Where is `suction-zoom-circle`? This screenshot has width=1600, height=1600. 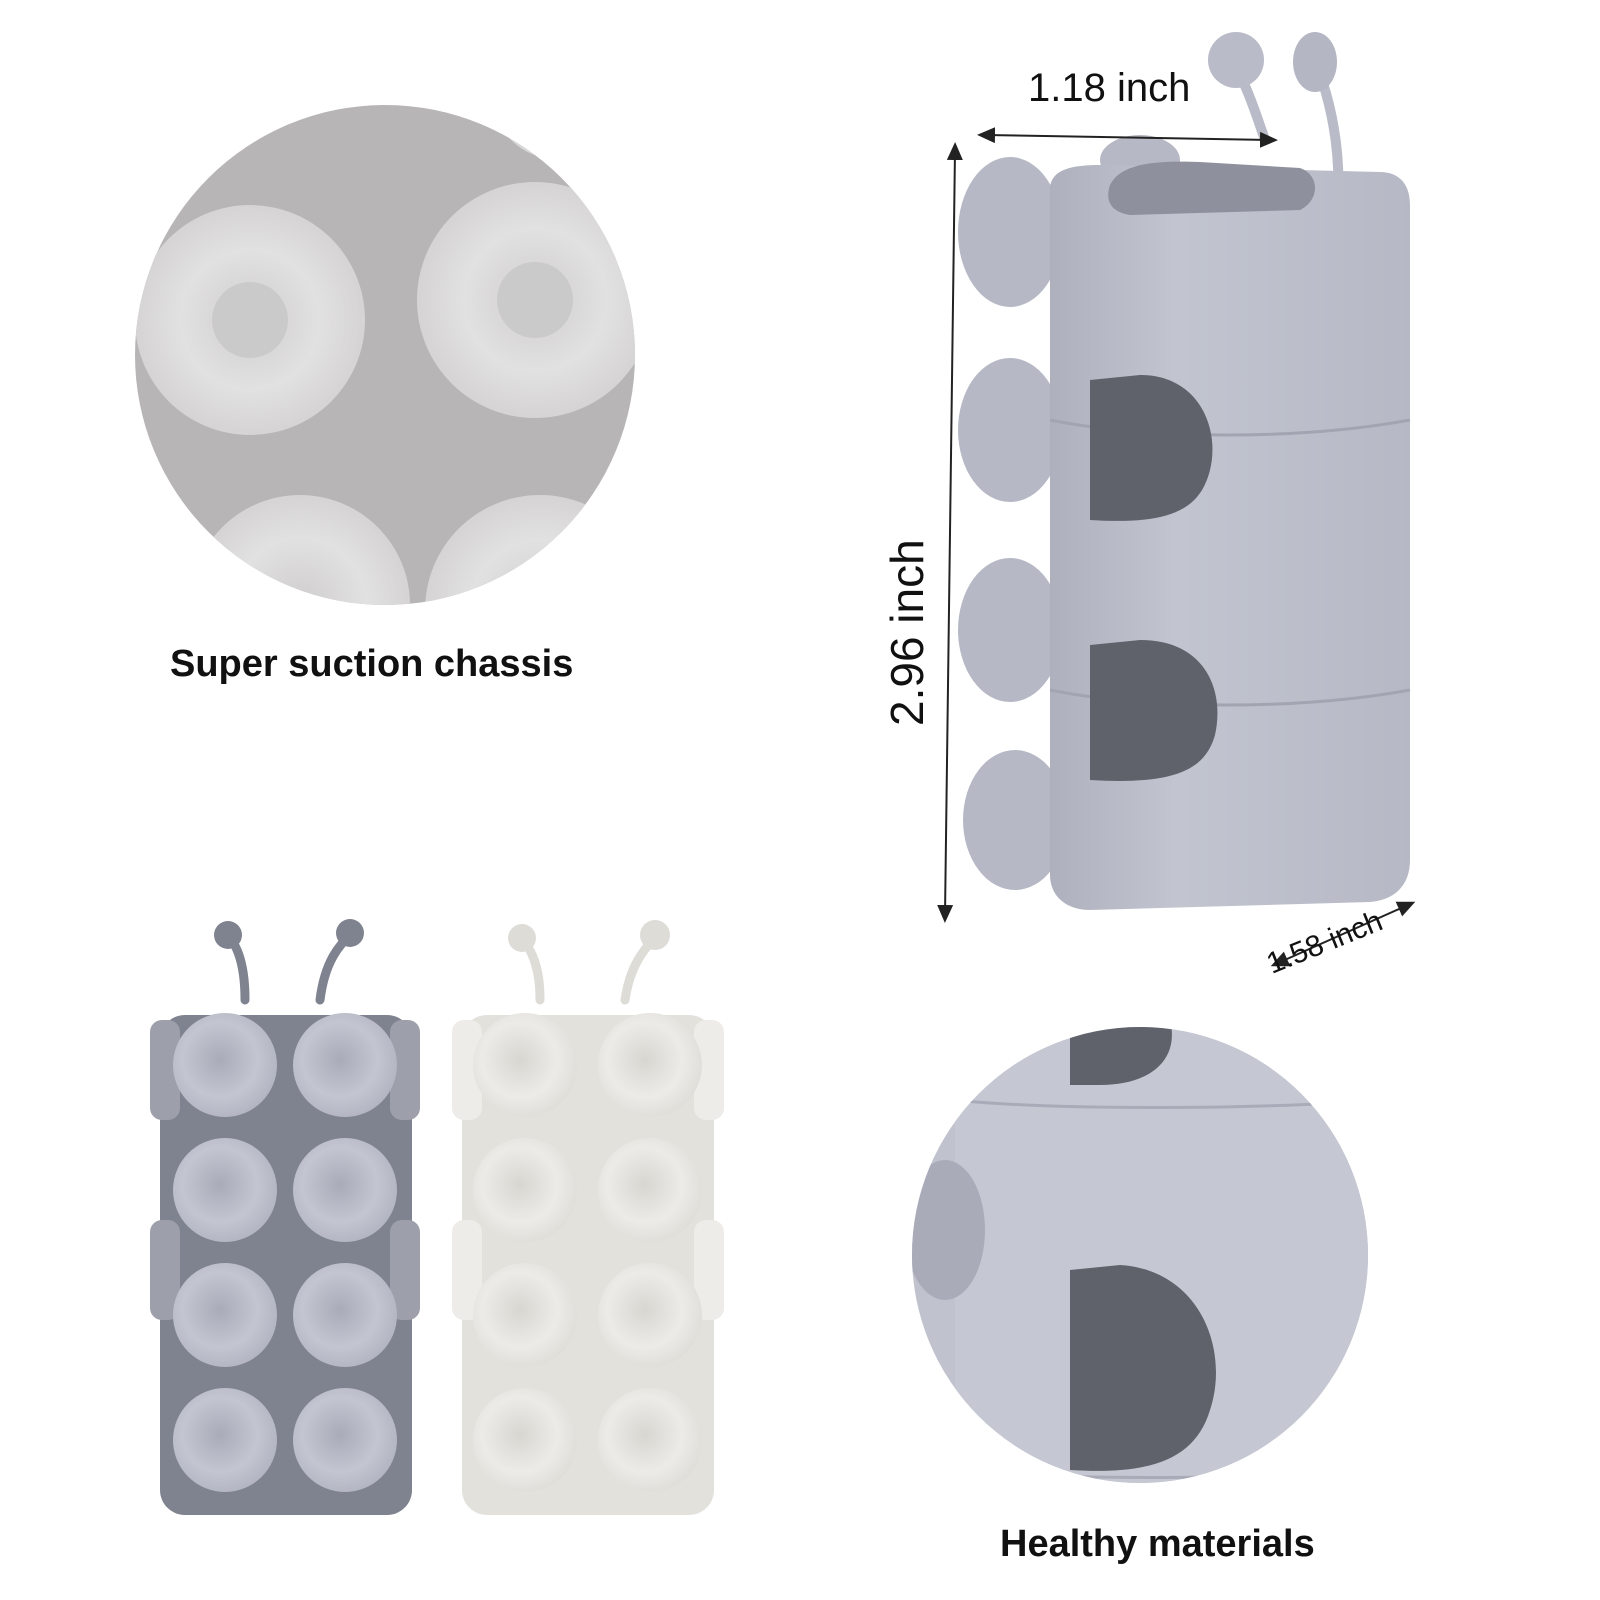
suction-zoom-circle is located at coordinates (385, 355).